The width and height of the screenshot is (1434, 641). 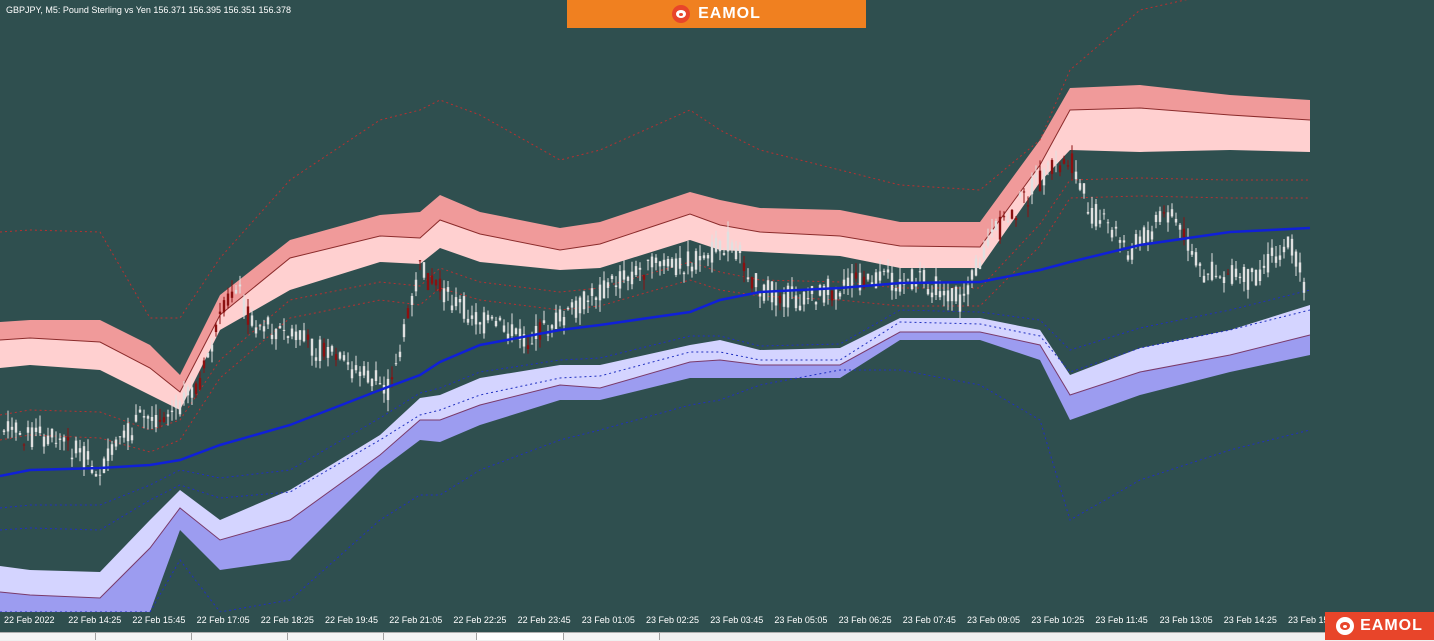 What do you see at coordinates (1250, 620) in the screenshot?
I see `time-tick-label: 23 Feb 14:25` at bounding box center [1250, 620].